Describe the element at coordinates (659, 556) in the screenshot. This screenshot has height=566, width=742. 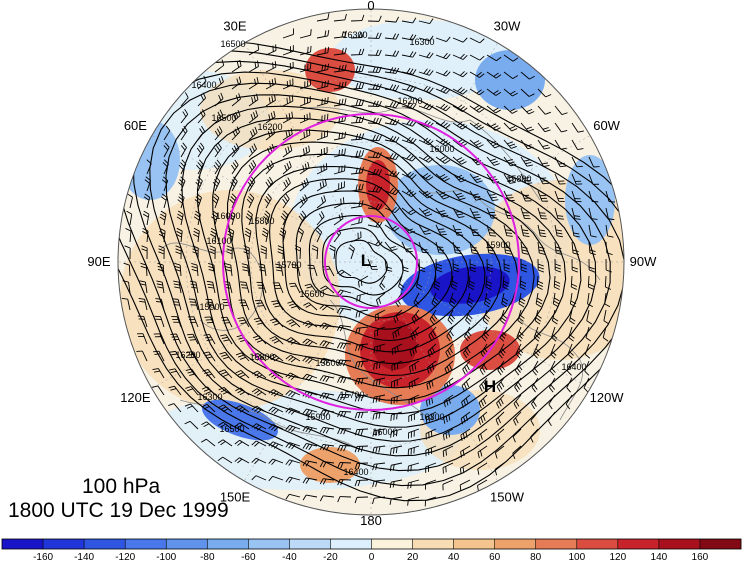
I see `colorbar-tick-label: 140` at that location.